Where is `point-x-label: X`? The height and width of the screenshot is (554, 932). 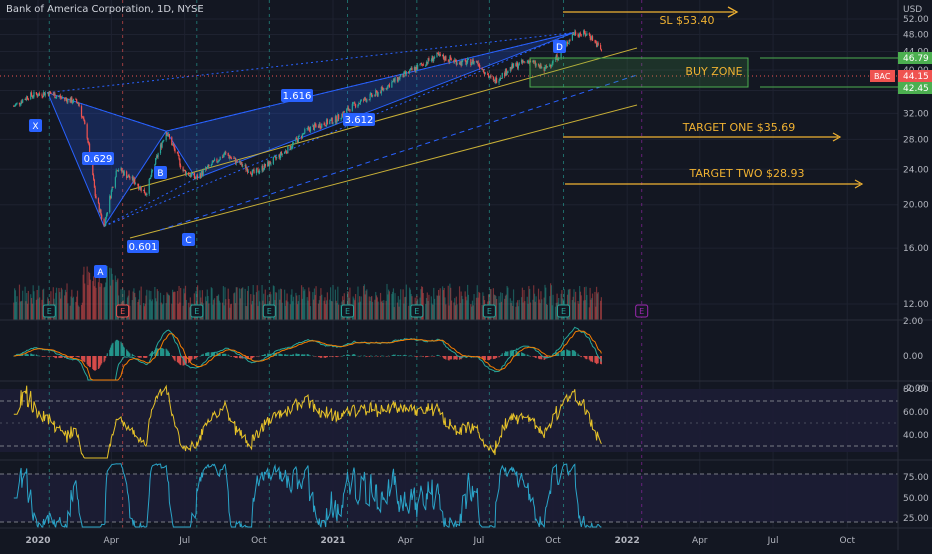
point-x-label: X is located at coordinates (35, 127).